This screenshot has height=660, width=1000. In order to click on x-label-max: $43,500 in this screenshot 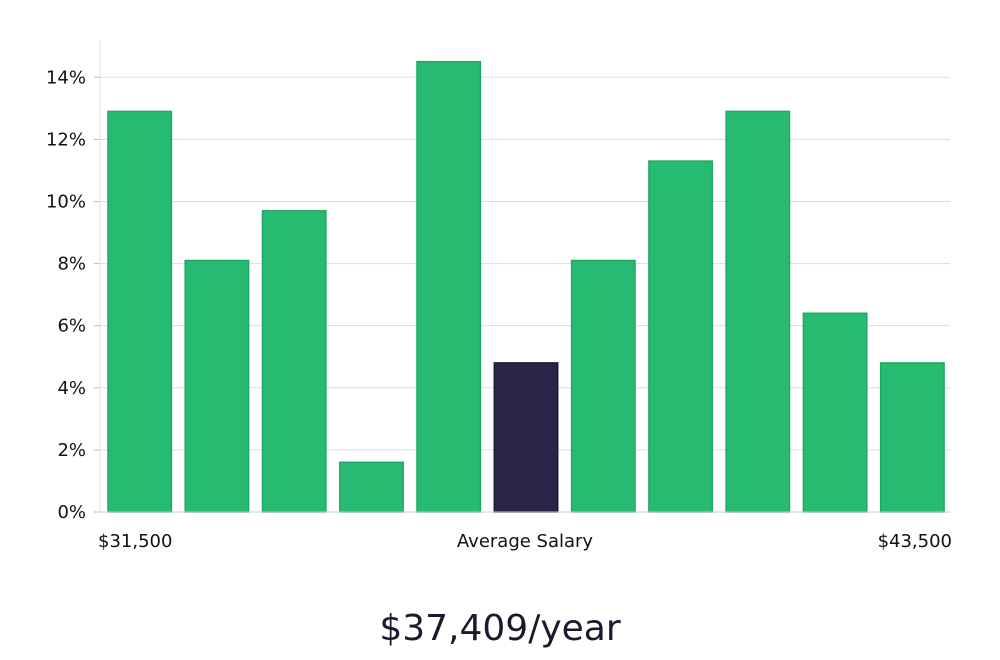, I will do `click(915, 541)`.